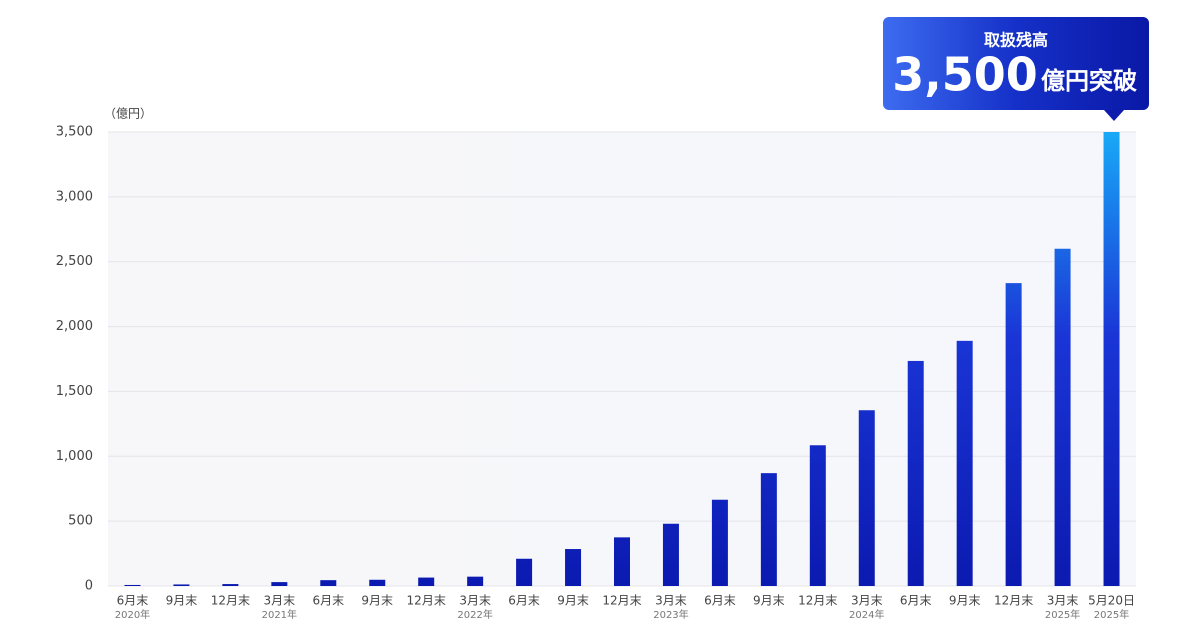  I want to click on callout-value: 3,500, so click(965, 75).